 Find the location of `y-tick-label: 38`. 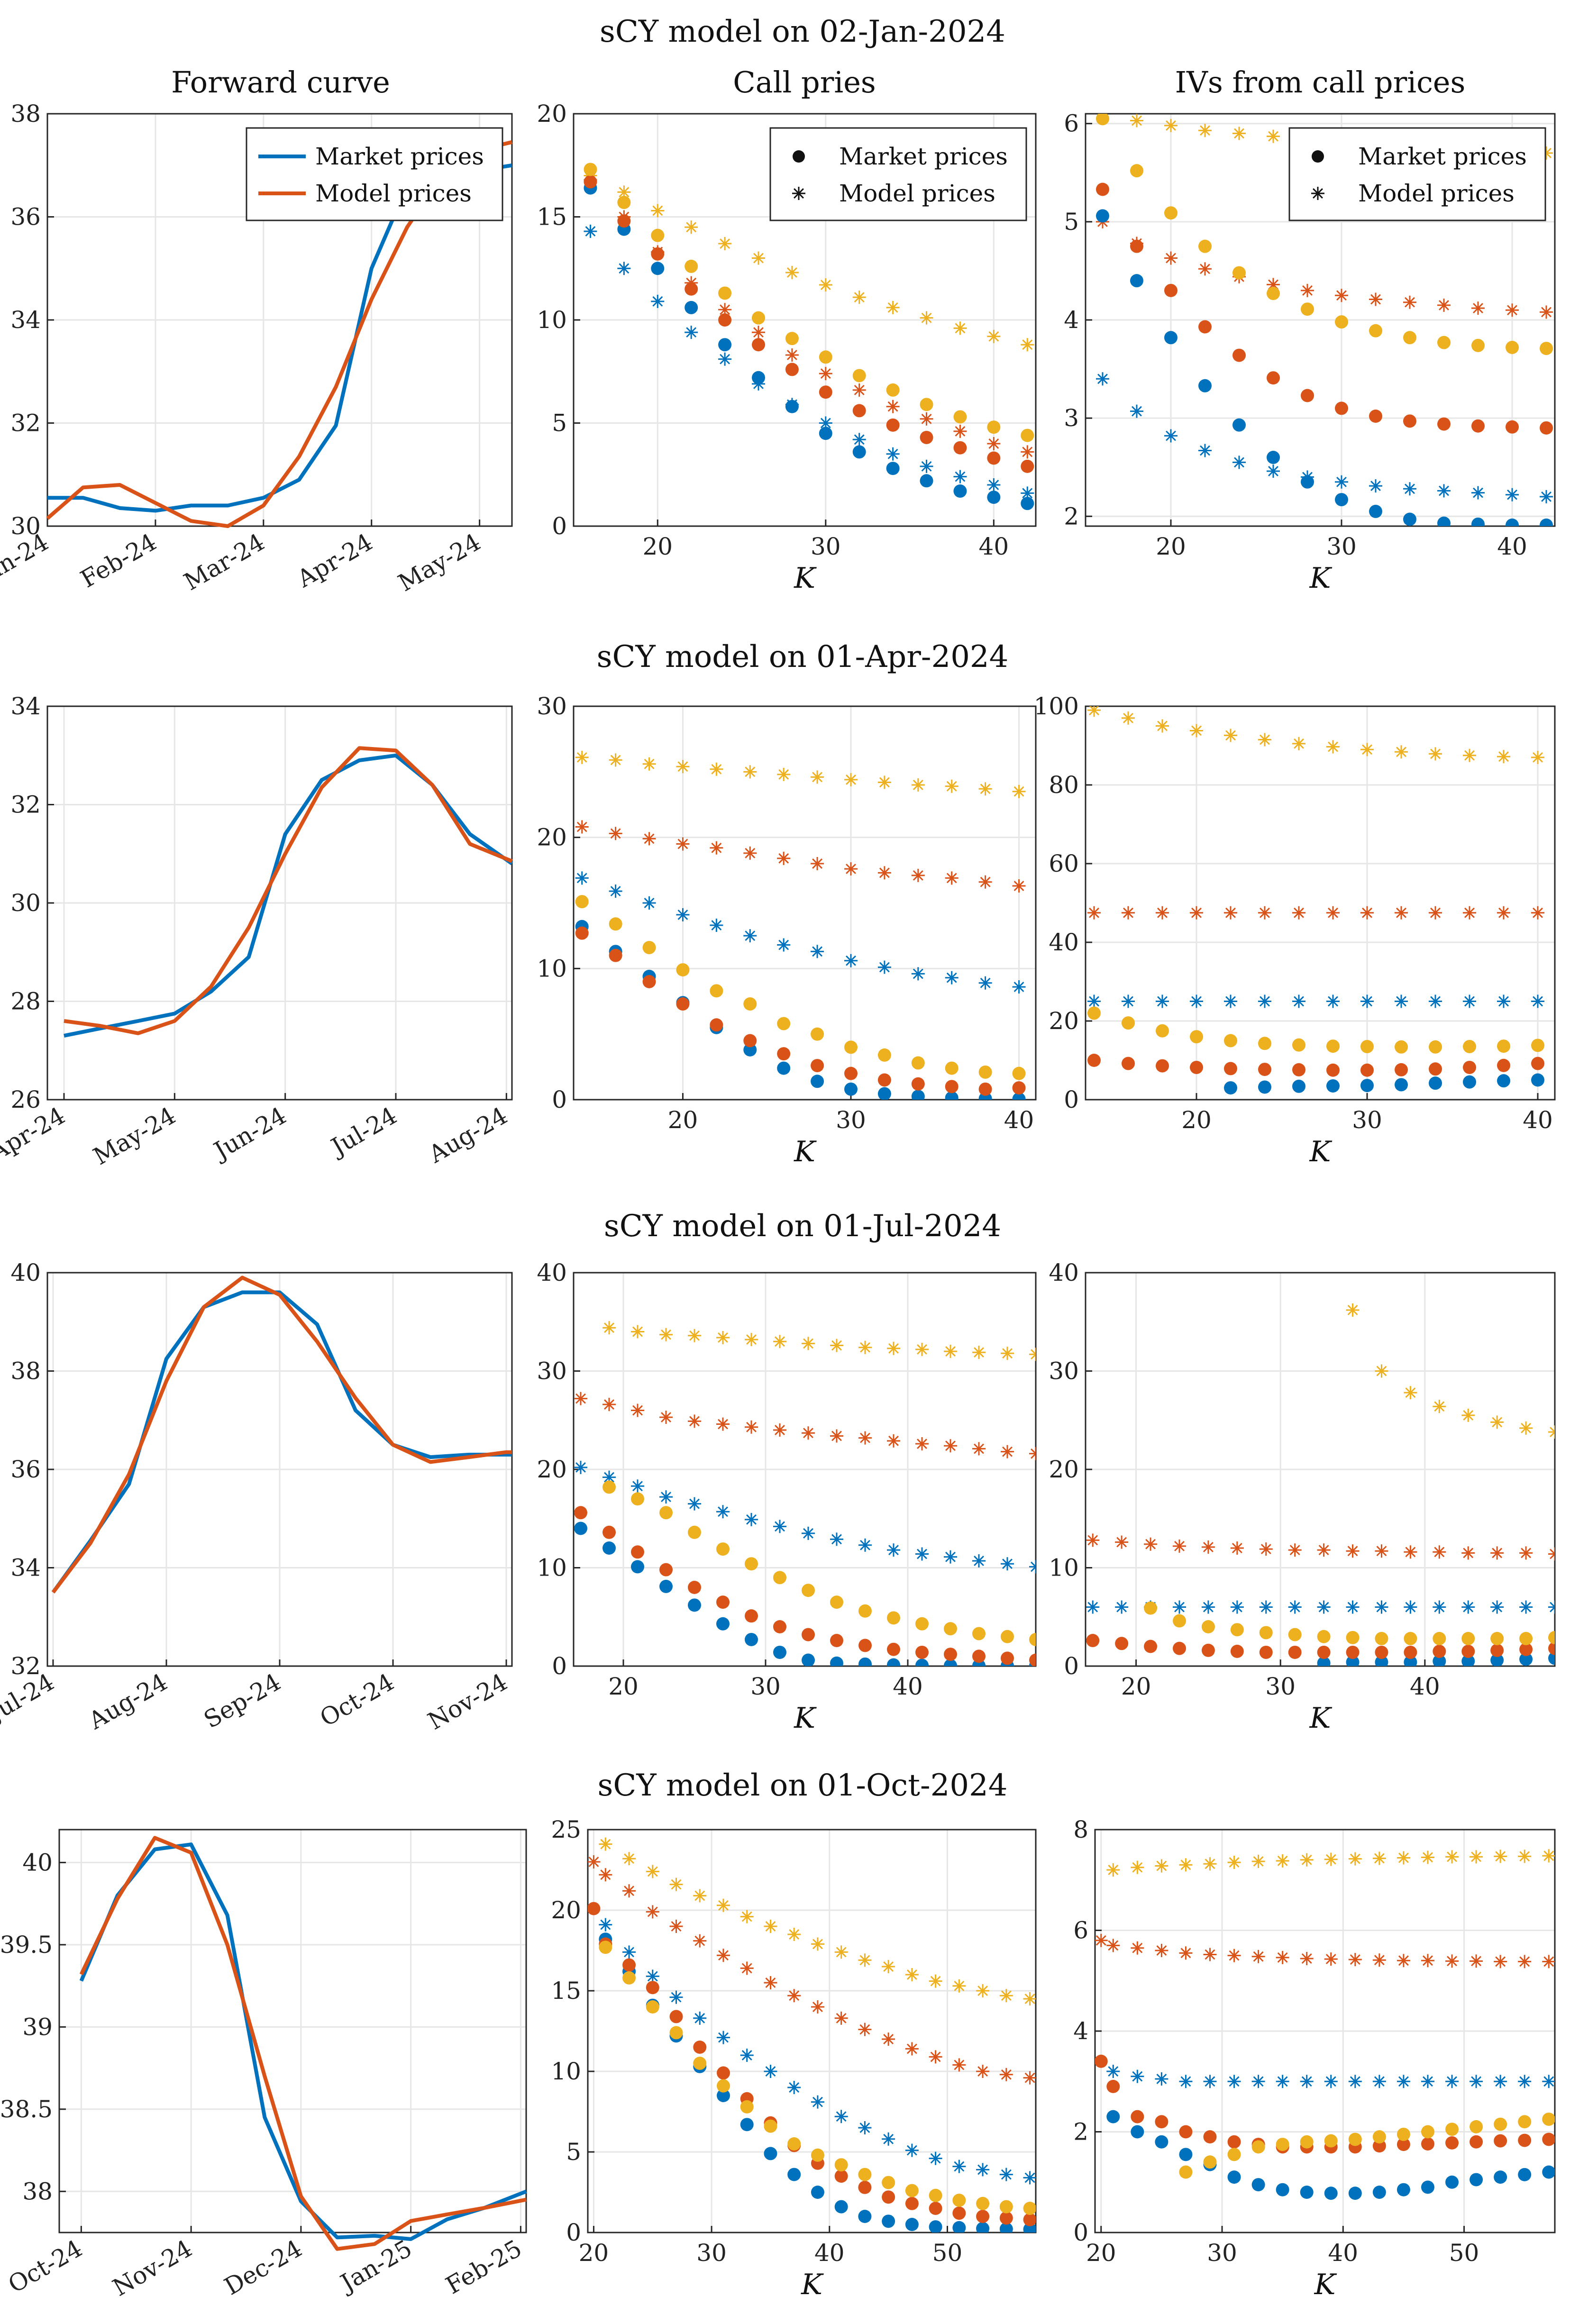

y-tick-label: 38 is located at coordinates (37, 2191).